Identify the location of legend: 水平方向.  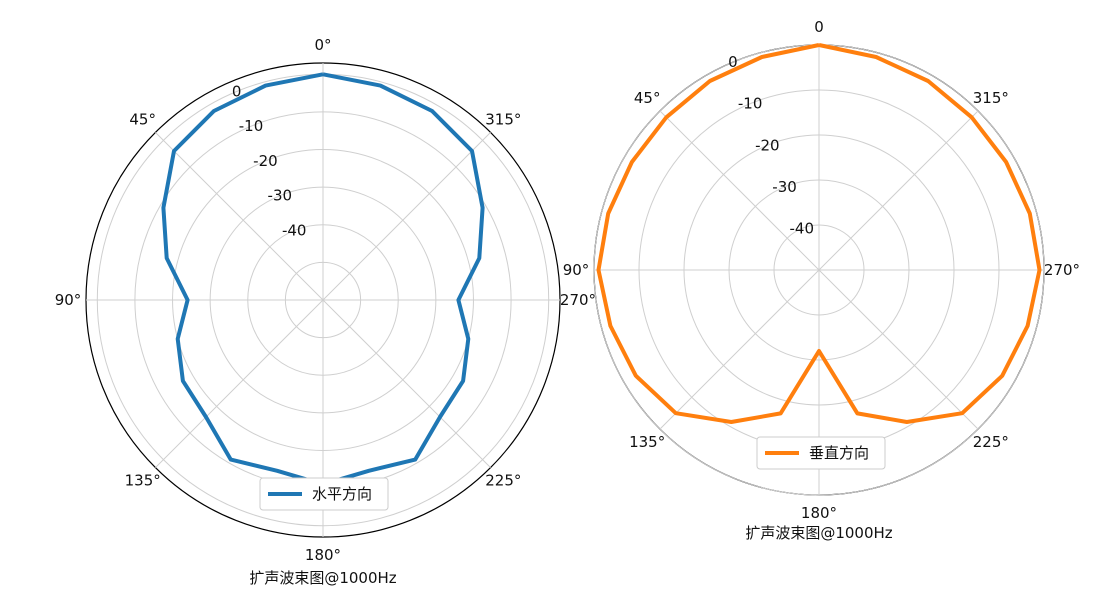
(324, 494).